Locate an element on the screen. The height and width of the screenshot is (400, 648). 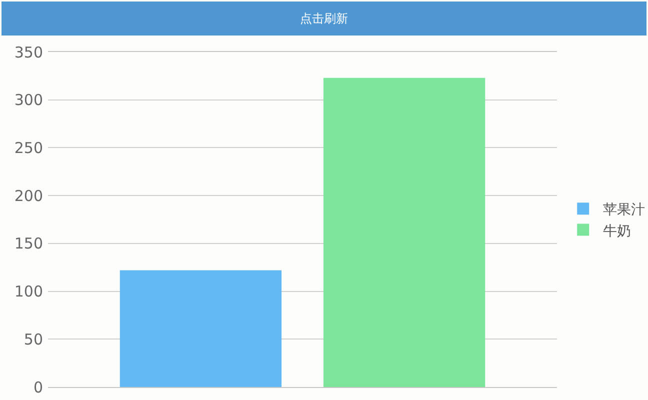
y-tick-label: 200 is located at coordinates (28, 195).